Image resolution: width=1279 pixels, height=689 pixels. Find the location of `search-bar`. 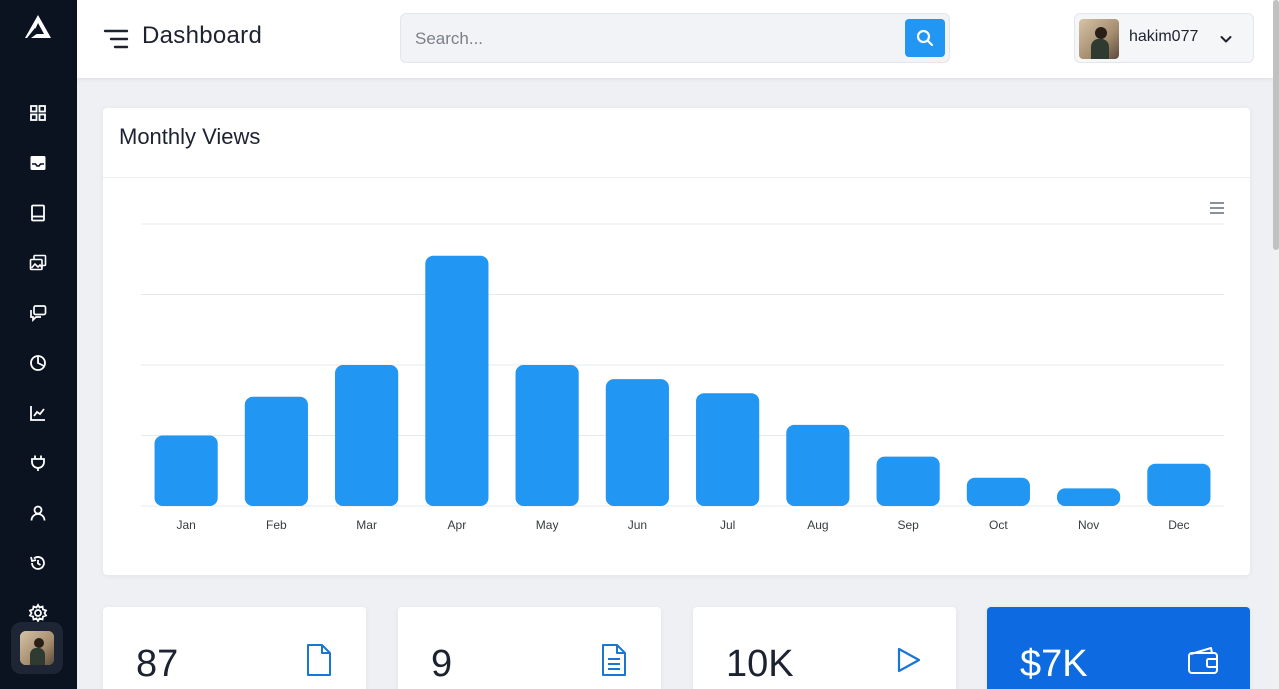

search-bar is located at coordinates (675, 38).